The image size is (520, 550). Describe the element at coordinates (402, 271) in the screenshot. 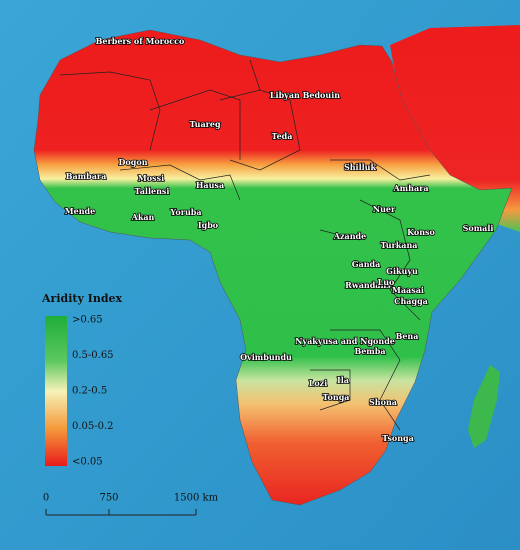

I see `group-label: Gikuyu` at that location.